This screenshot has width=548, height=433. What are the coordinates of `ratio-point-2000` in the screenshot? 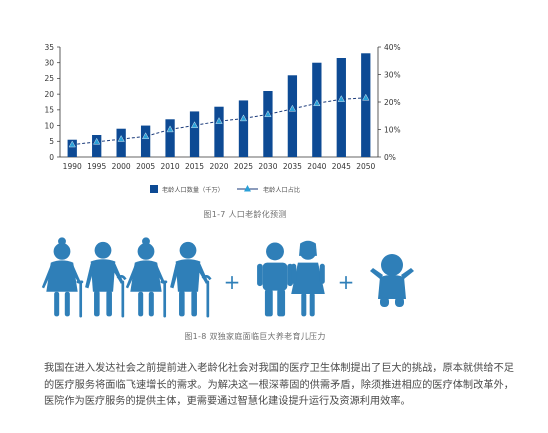 It's located at (121, 138).